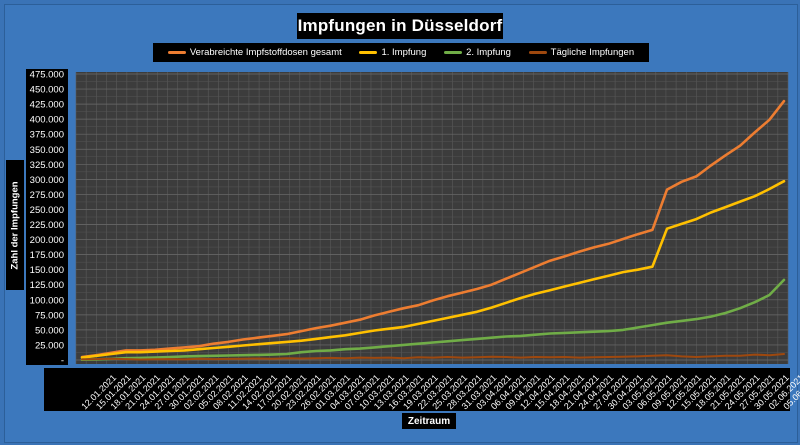  Describe the element at coordinates (47, 225) in the screenshot. I see `y-tick-label: 225.000` at that location.